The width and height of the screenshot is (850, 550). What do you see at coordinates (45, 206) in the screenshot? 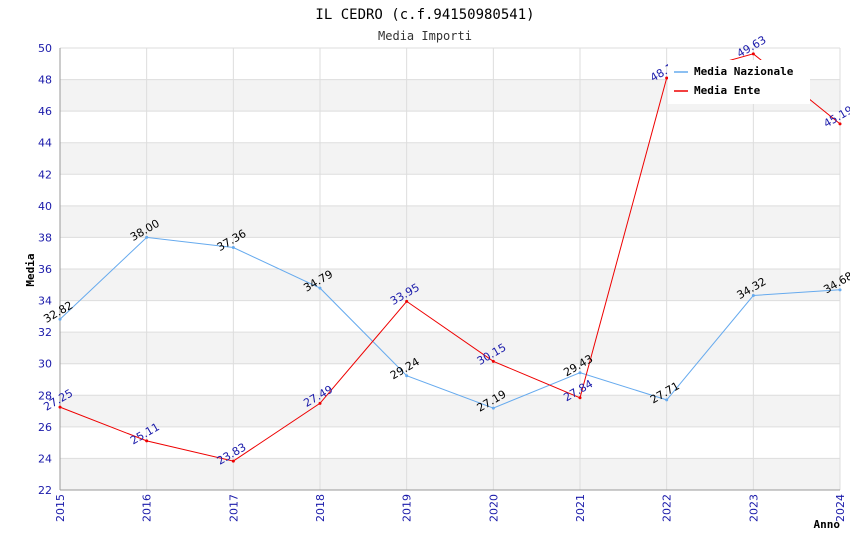
I see `y-tick-label: 40` at bounding box center [45, 206].